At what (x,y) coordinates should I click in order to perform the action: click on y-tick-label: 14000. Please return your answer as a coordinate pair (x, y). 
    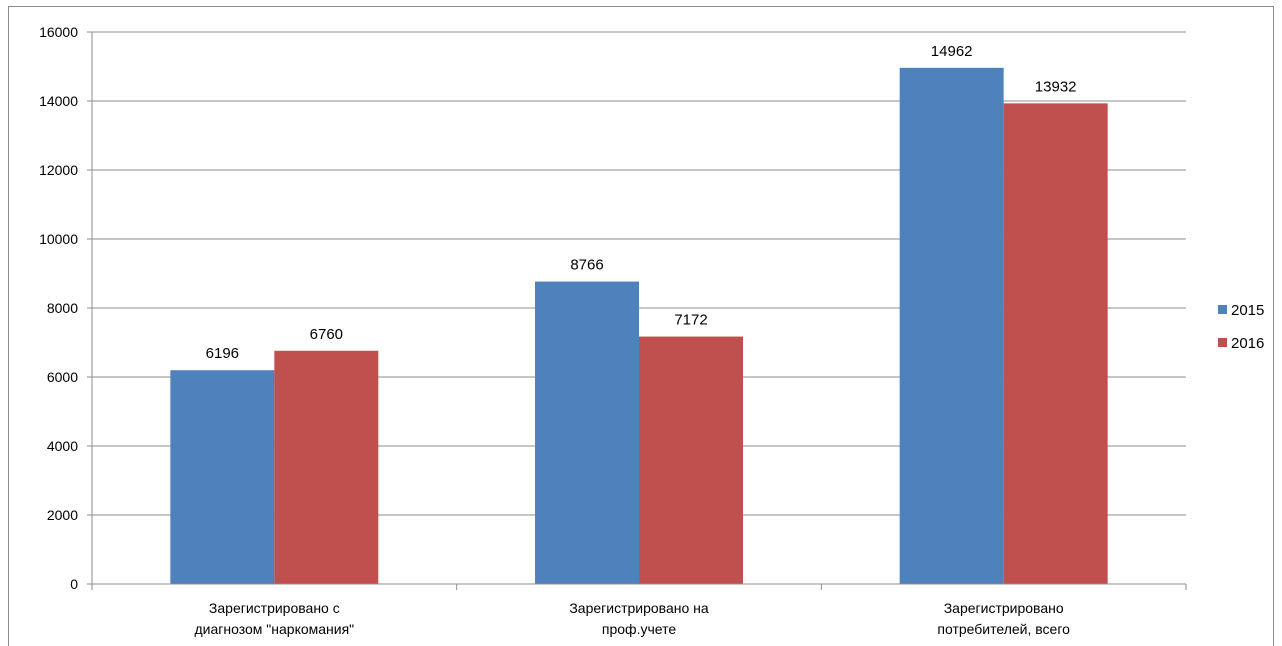
    Looking at the image, I should click on (58, 101).